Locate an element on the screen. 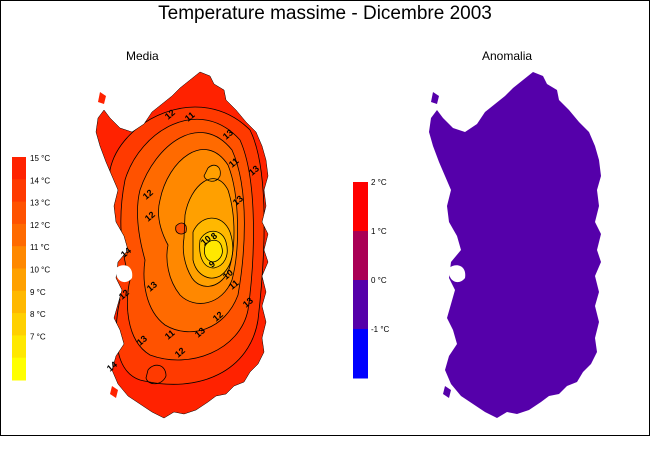  anomaly-gulf is located at coordinates (457, 274).